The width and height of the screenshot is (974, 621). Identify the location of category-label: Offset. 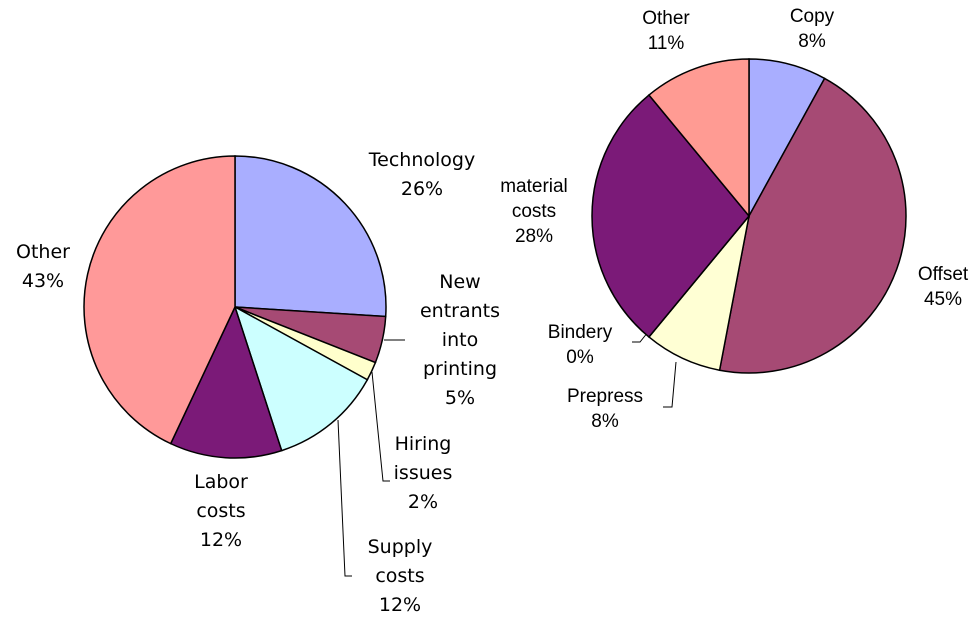
(943, 274).